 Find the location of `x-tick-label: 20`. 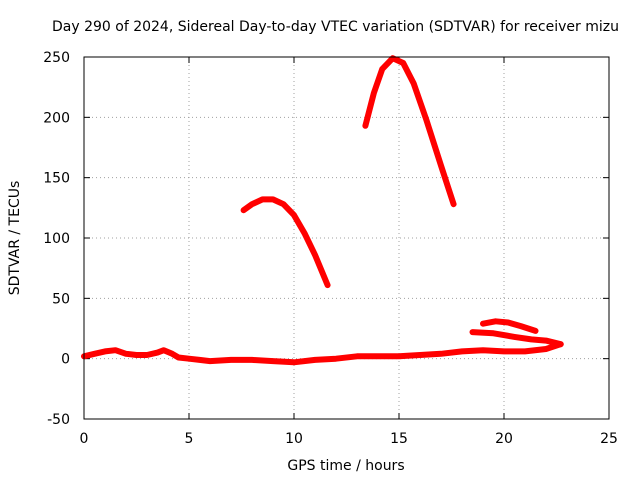

x-tick-label: 20 is located at coordinates (504, 439).